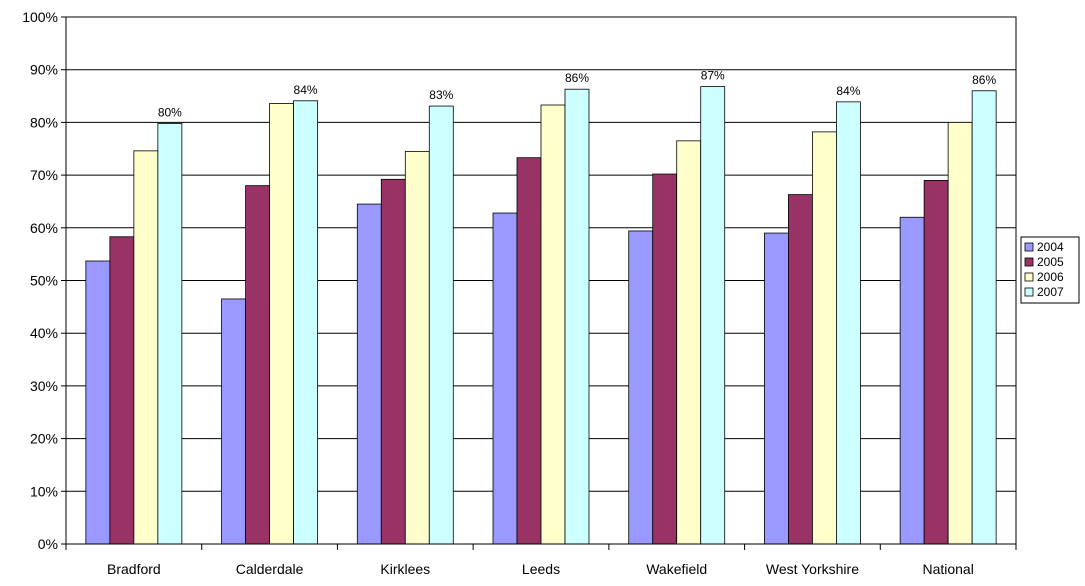 The height and width of the screenshot is (586, 1085). I want to click on x-category-label: Calderdale, so click(270, 569).